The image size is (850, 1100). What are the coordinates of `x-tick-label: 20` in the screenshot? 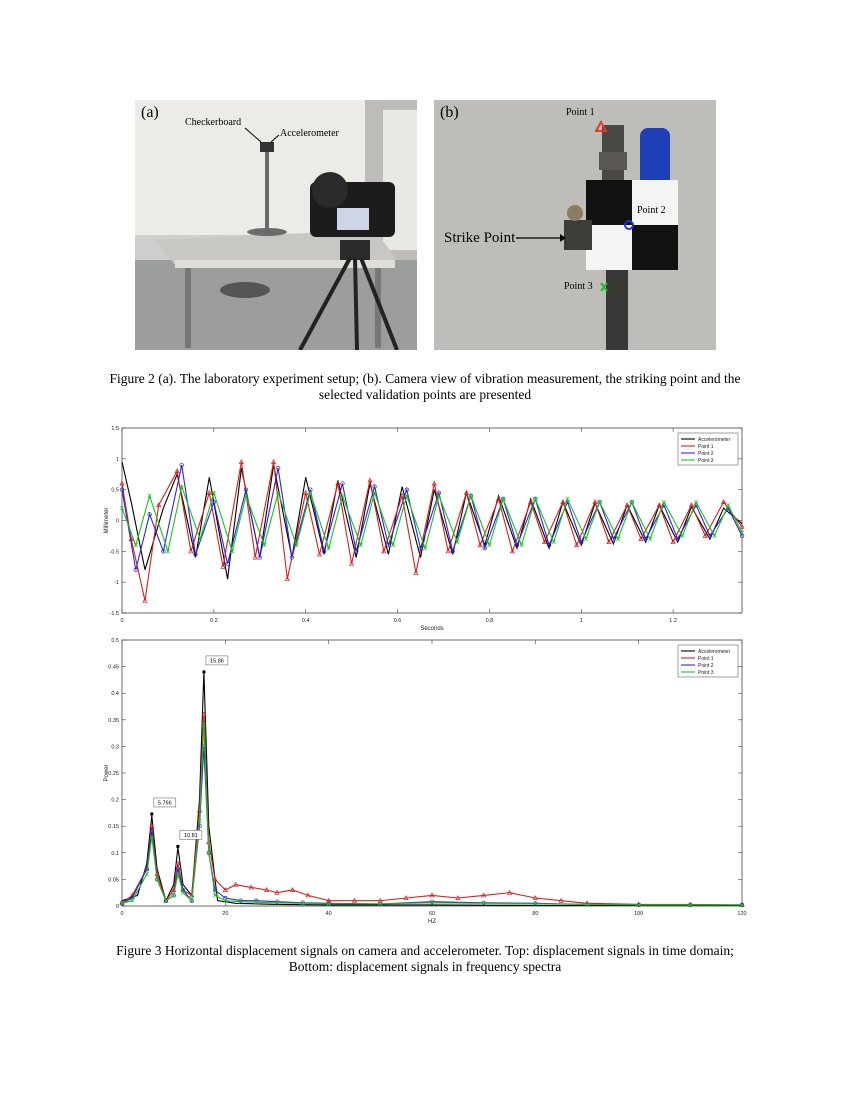 It's located at (225, 914).